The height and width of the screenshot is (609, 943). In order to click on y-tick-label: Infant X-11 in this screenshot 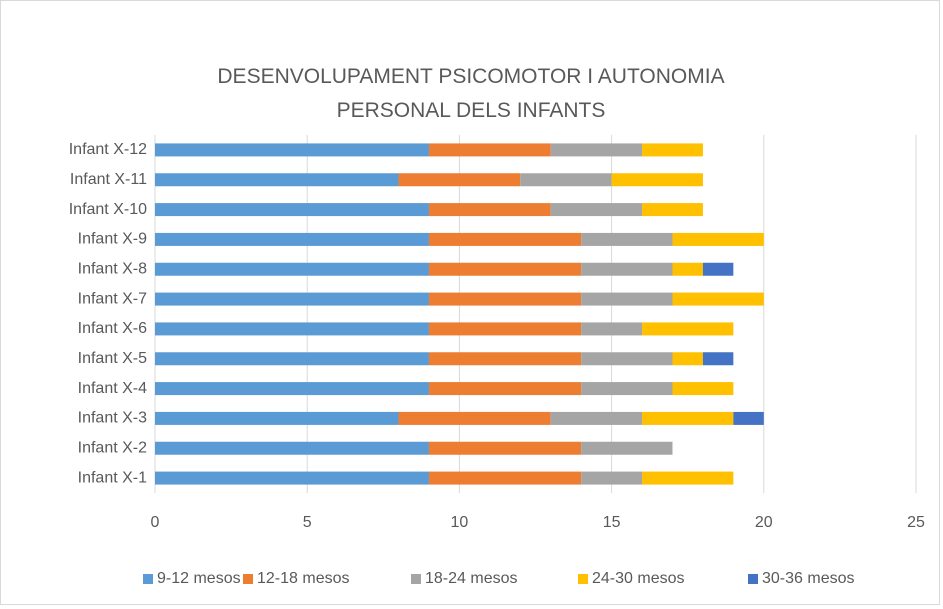, I will do `click(108, 179)`.